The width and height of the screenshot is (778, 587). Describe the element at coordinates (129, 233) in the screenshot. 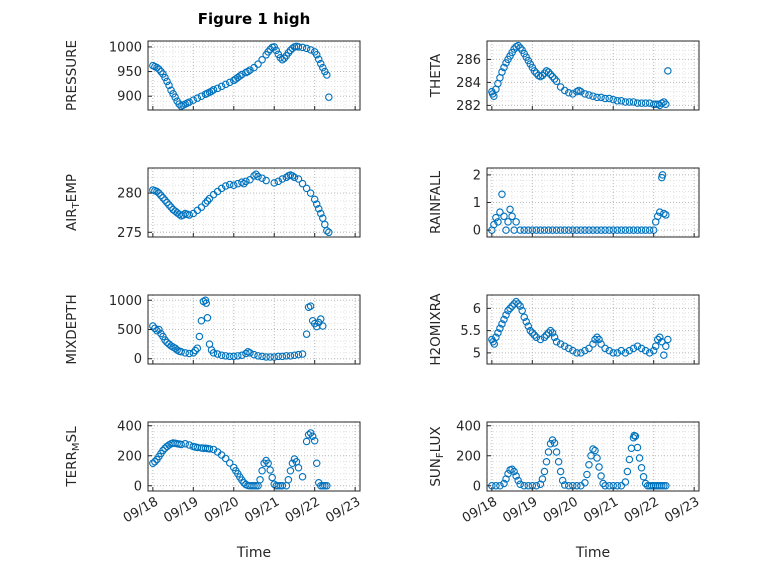

I see `svg-text: 275` at that location.